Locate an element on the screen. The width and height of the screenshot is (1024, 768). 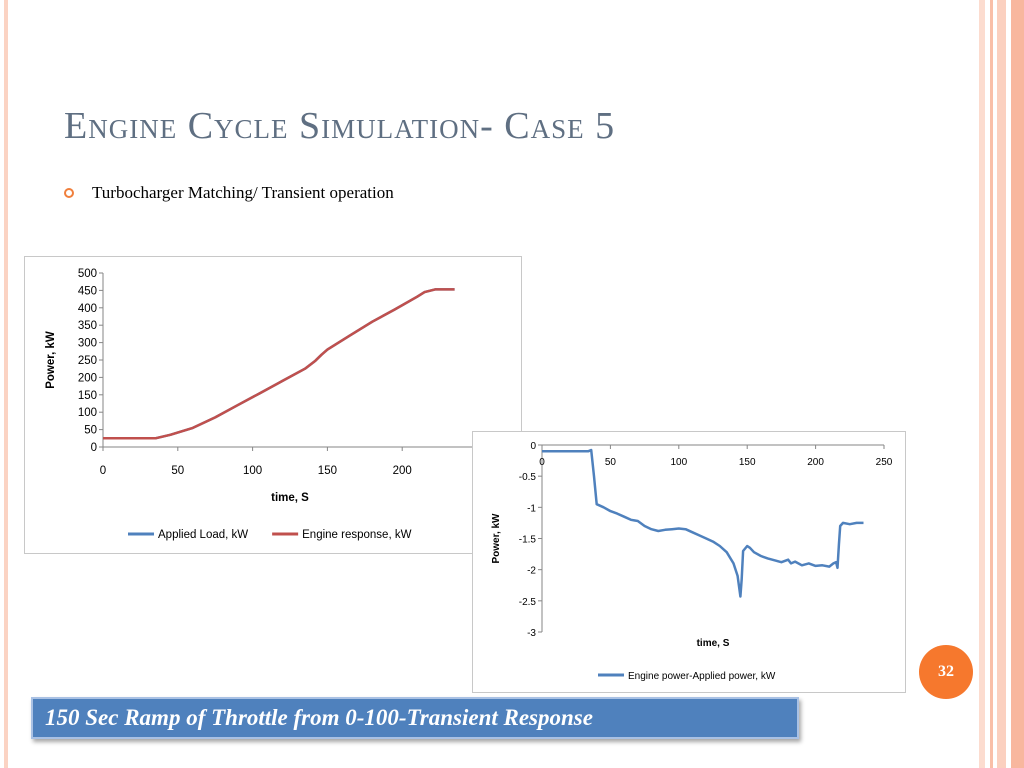
bullet-icon is located at coordinates (69, 193).